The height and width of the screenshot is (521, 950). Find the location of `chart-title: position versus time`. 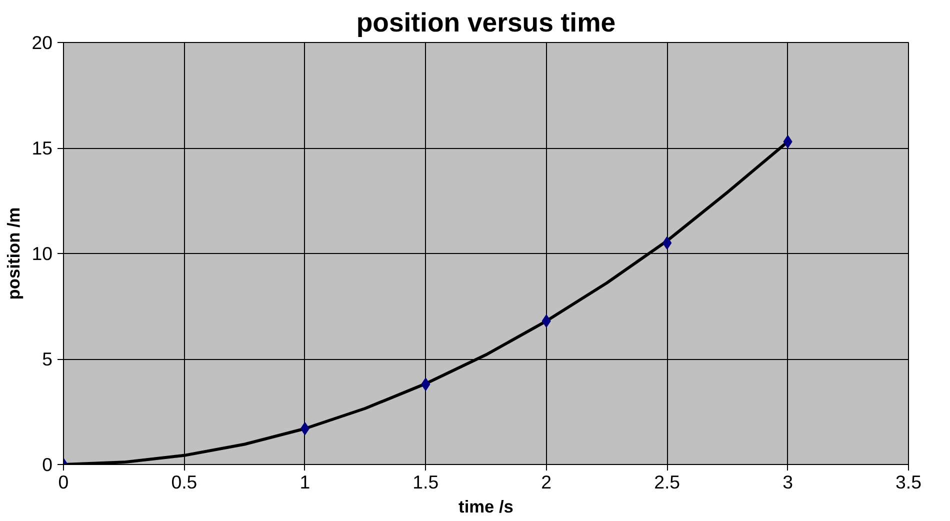

chart-title: position versus time is located at coordinates (486, 23).